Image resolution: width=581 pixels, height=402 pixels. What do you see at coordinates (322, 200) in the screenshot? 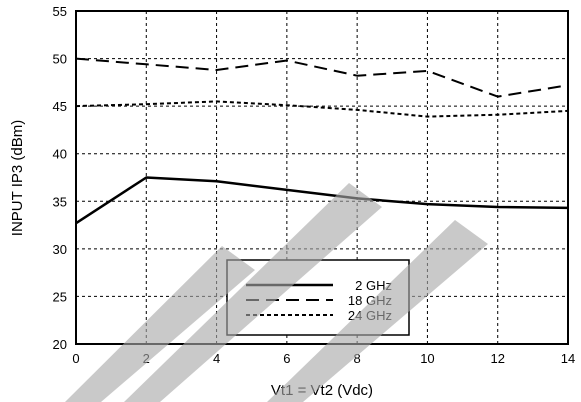
I see `series-line-2-ghz` at bounding box center [322, 200].